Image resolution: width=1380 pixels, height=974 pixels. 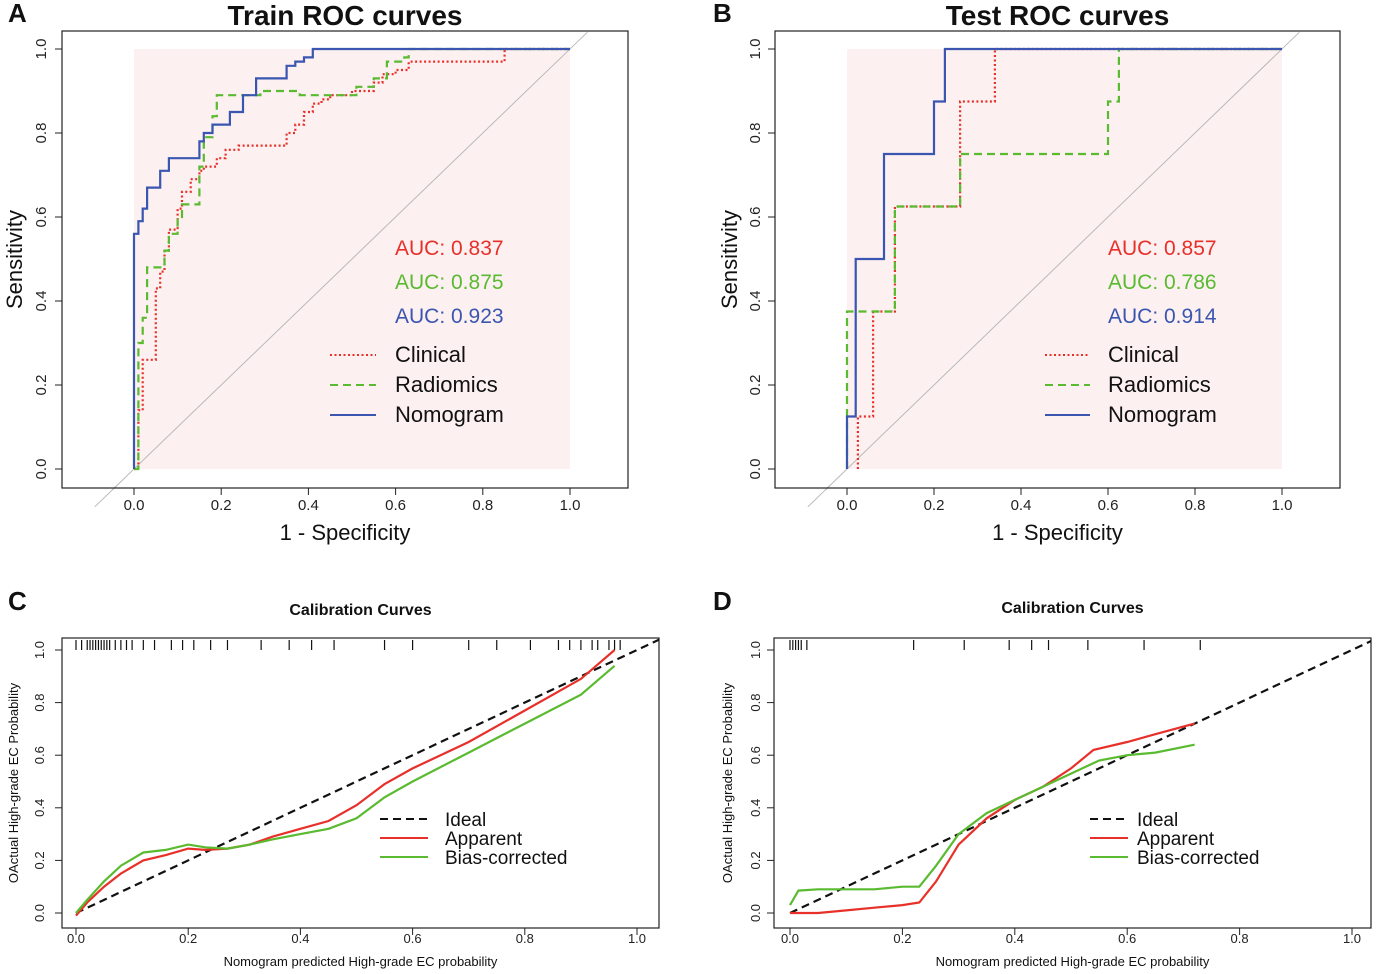 I want to click on auc-label: AUC: 0.923, so click(x=449, y=316).